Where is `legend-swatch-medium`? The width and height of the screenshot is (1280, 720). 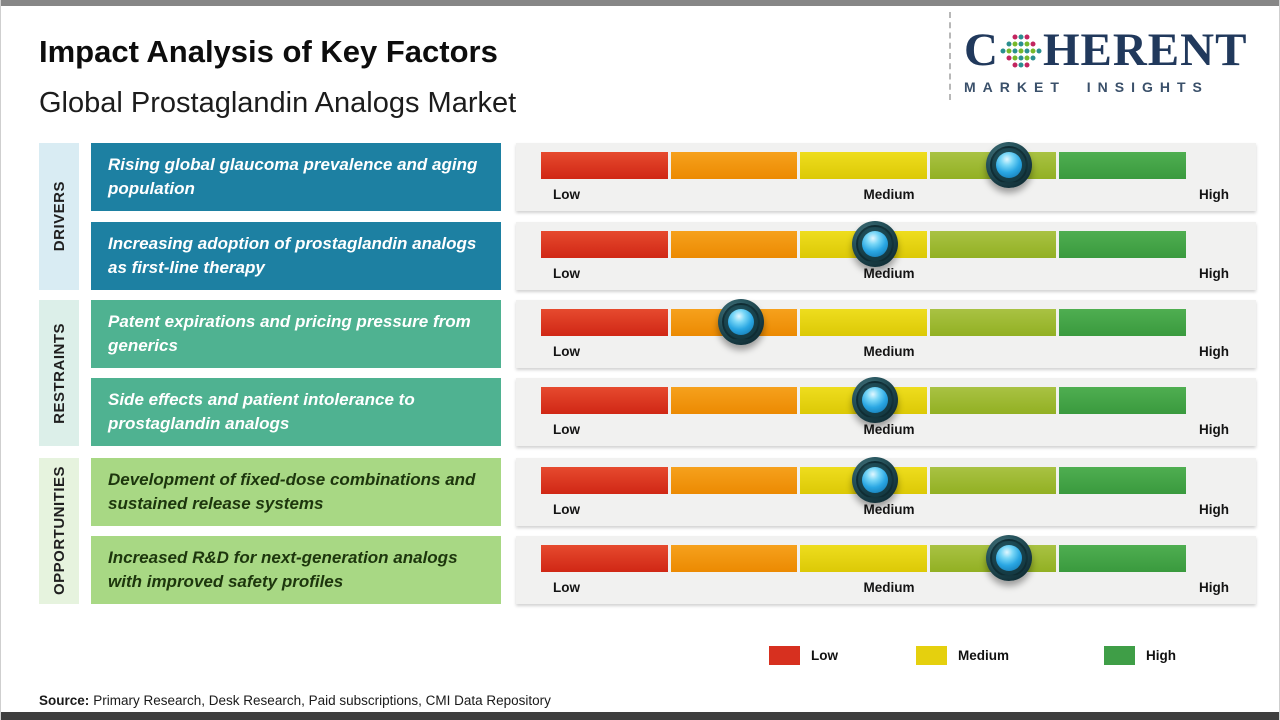 legend-swatch-medium is located at coordinates (931, 655).